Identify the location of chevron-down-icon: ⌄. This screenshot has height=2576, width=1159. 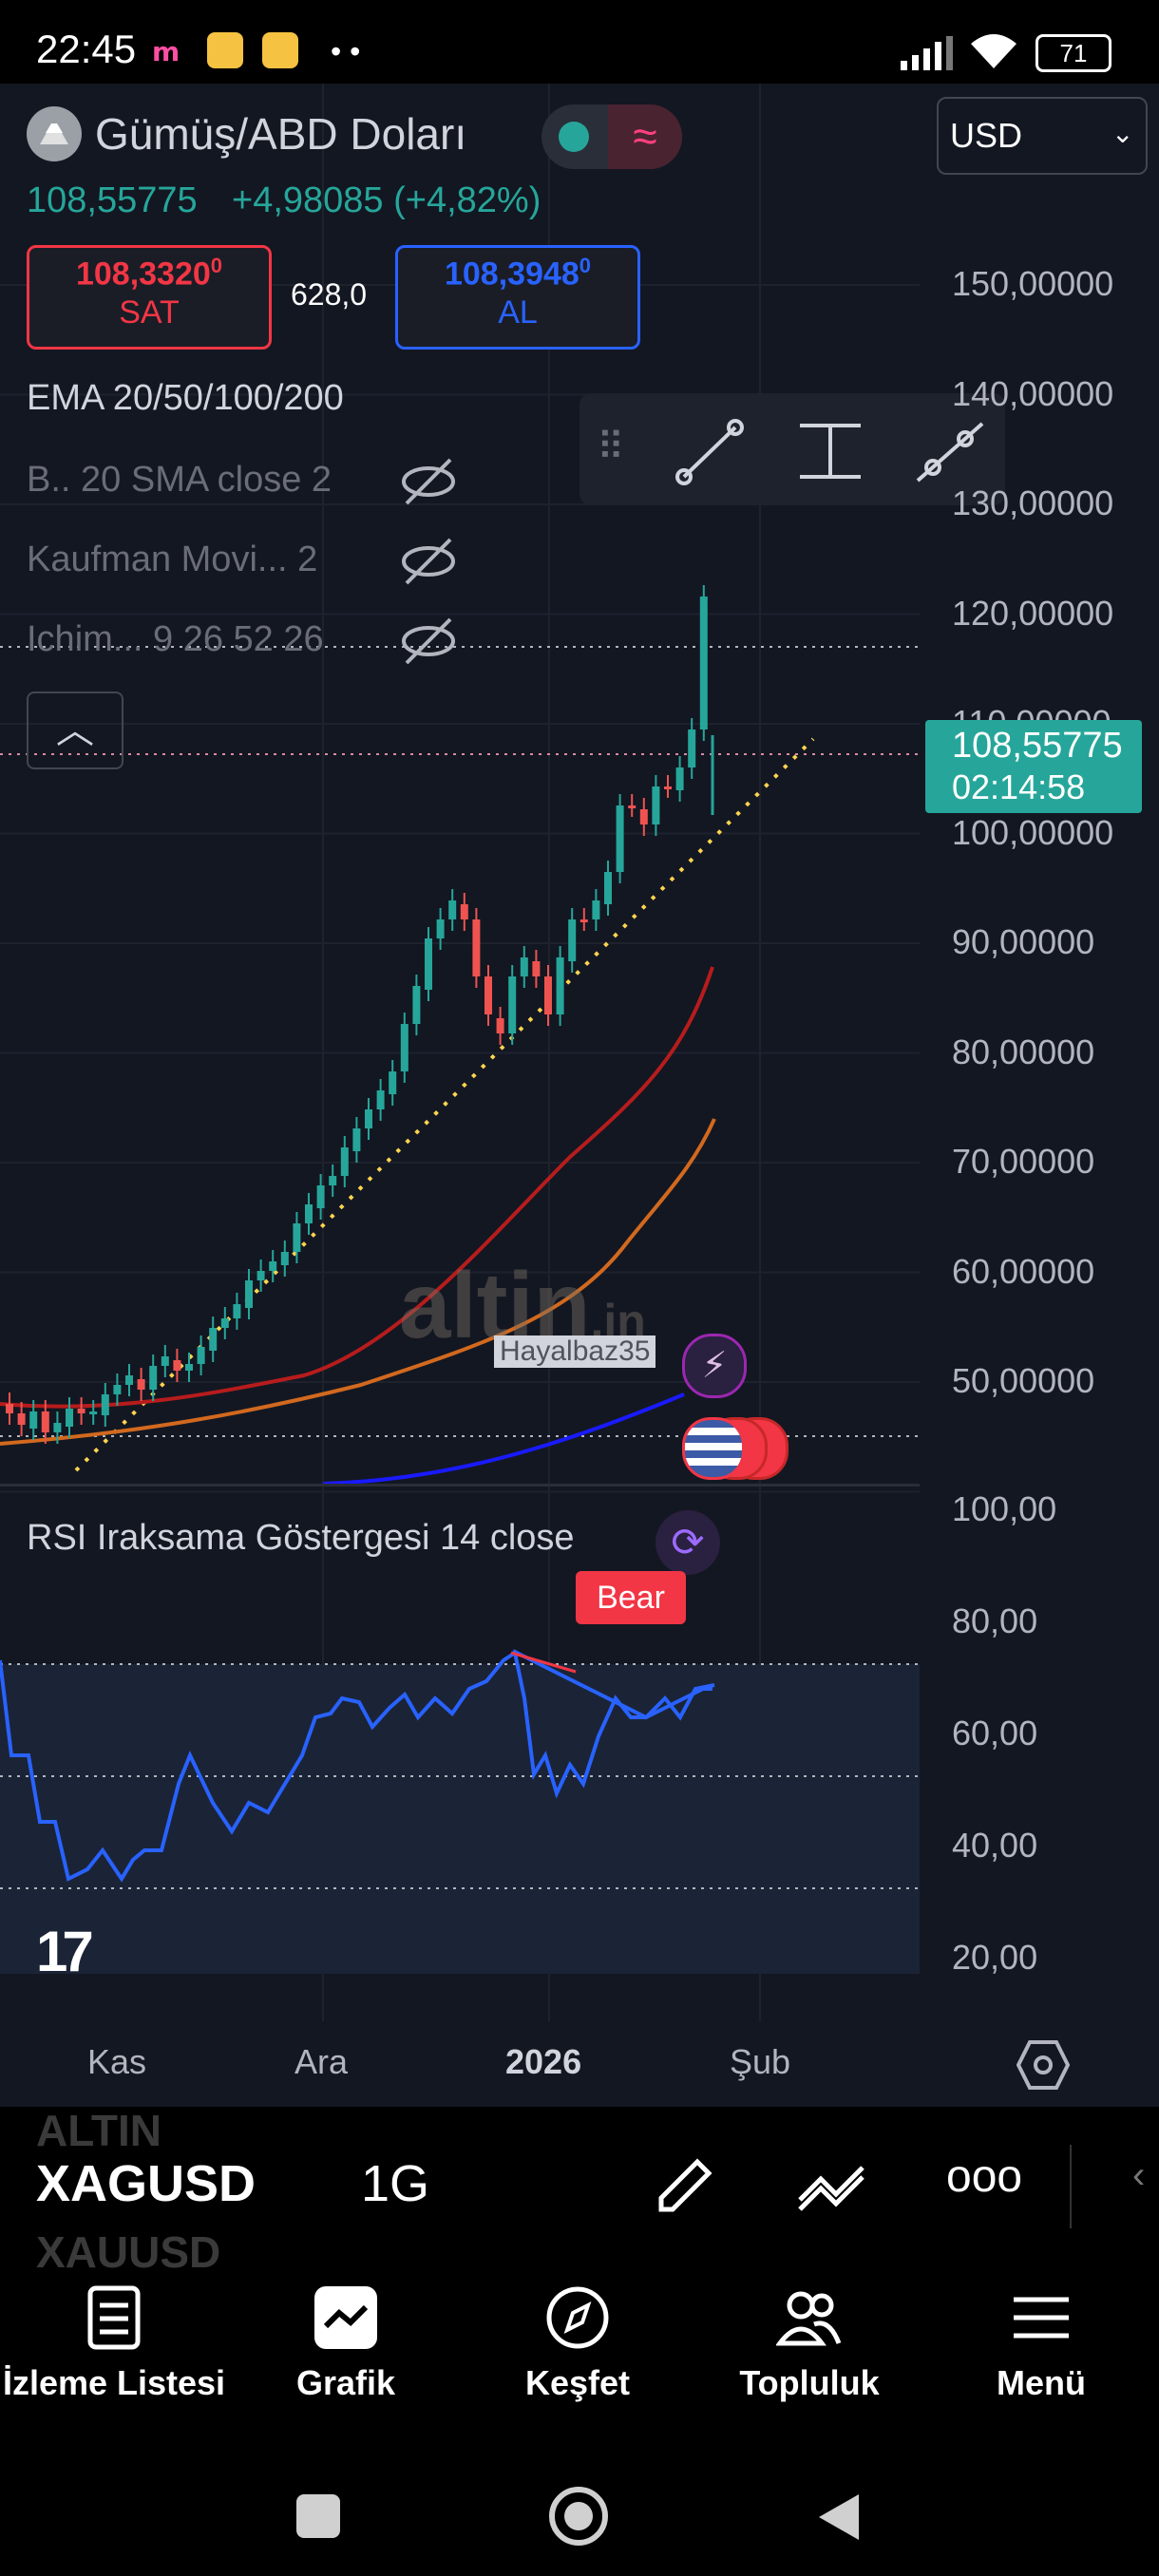
(1123, 133).